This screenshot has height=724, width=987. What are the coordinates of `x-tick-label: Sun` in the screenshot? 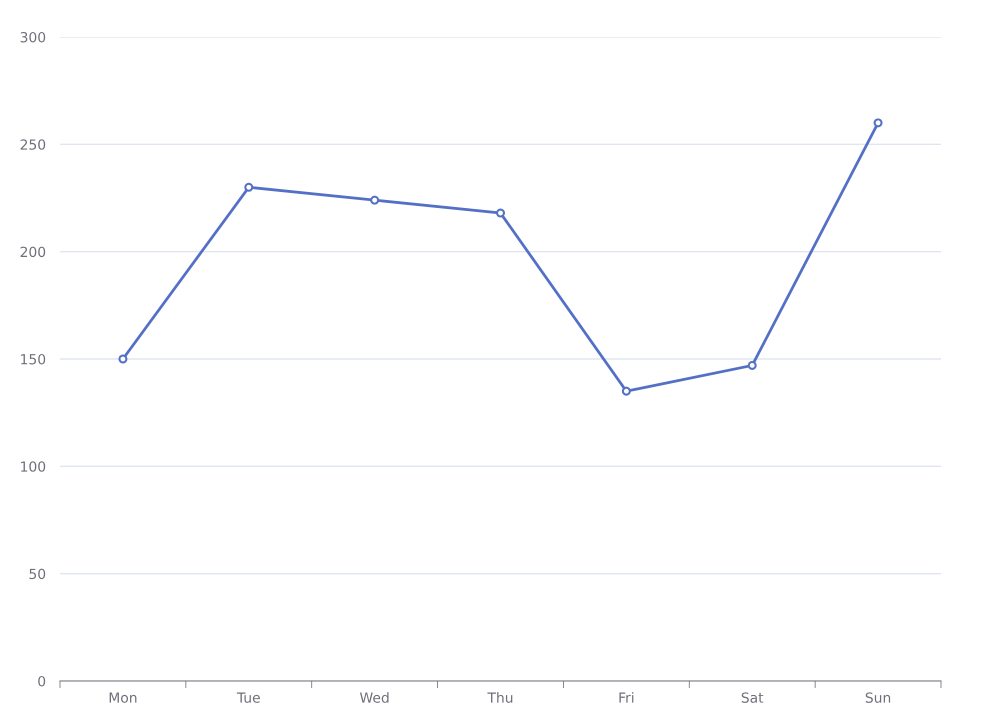 It's located at (878, 697).